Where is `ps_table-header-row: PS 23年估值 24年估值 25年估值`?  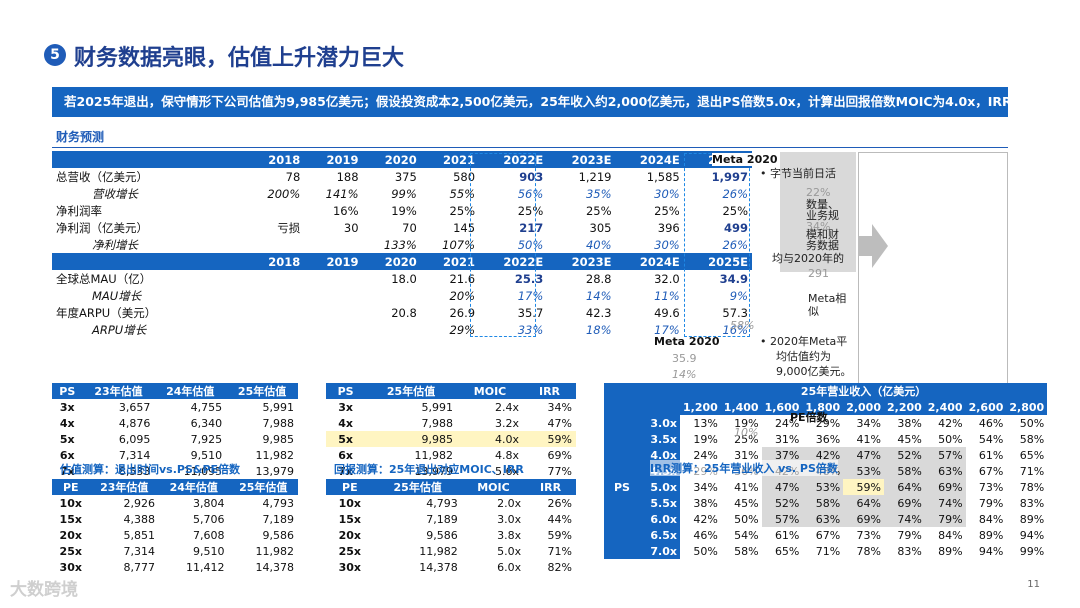
ps_table-header-row: PS 23年估值 24年估值 25年估值 is located at coordinates (175, 391).